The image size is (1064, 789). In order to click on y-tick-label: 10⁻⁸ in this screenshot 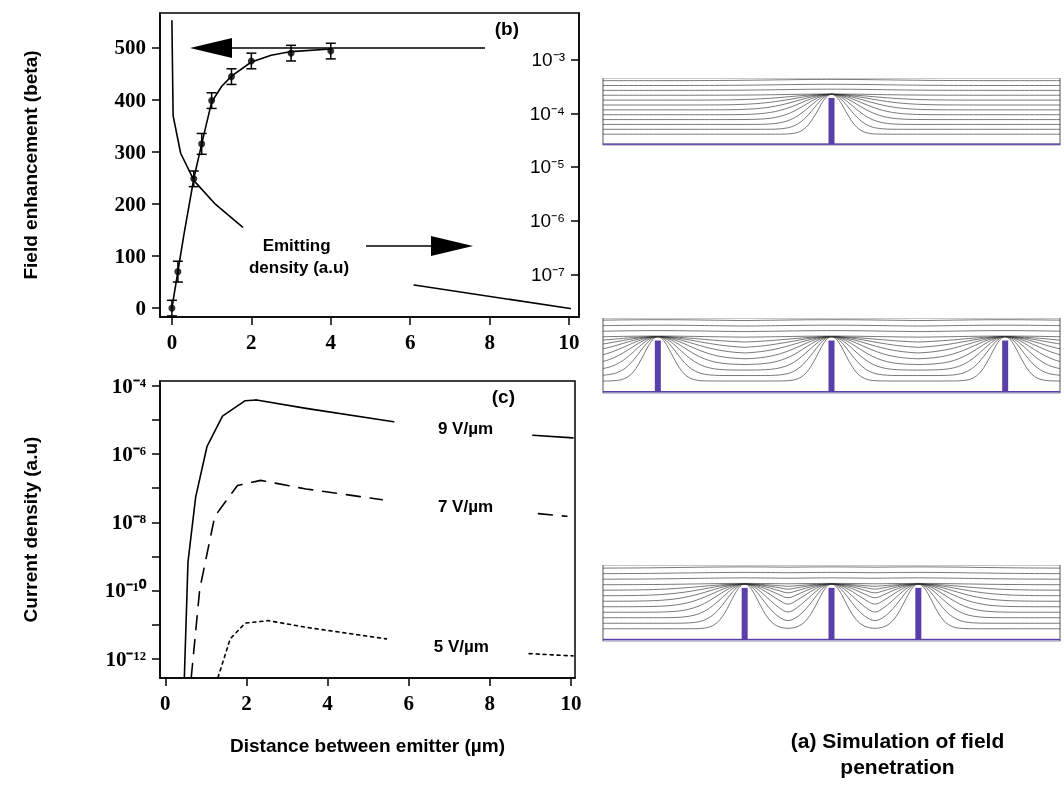, I will do `click(128, 522)`.